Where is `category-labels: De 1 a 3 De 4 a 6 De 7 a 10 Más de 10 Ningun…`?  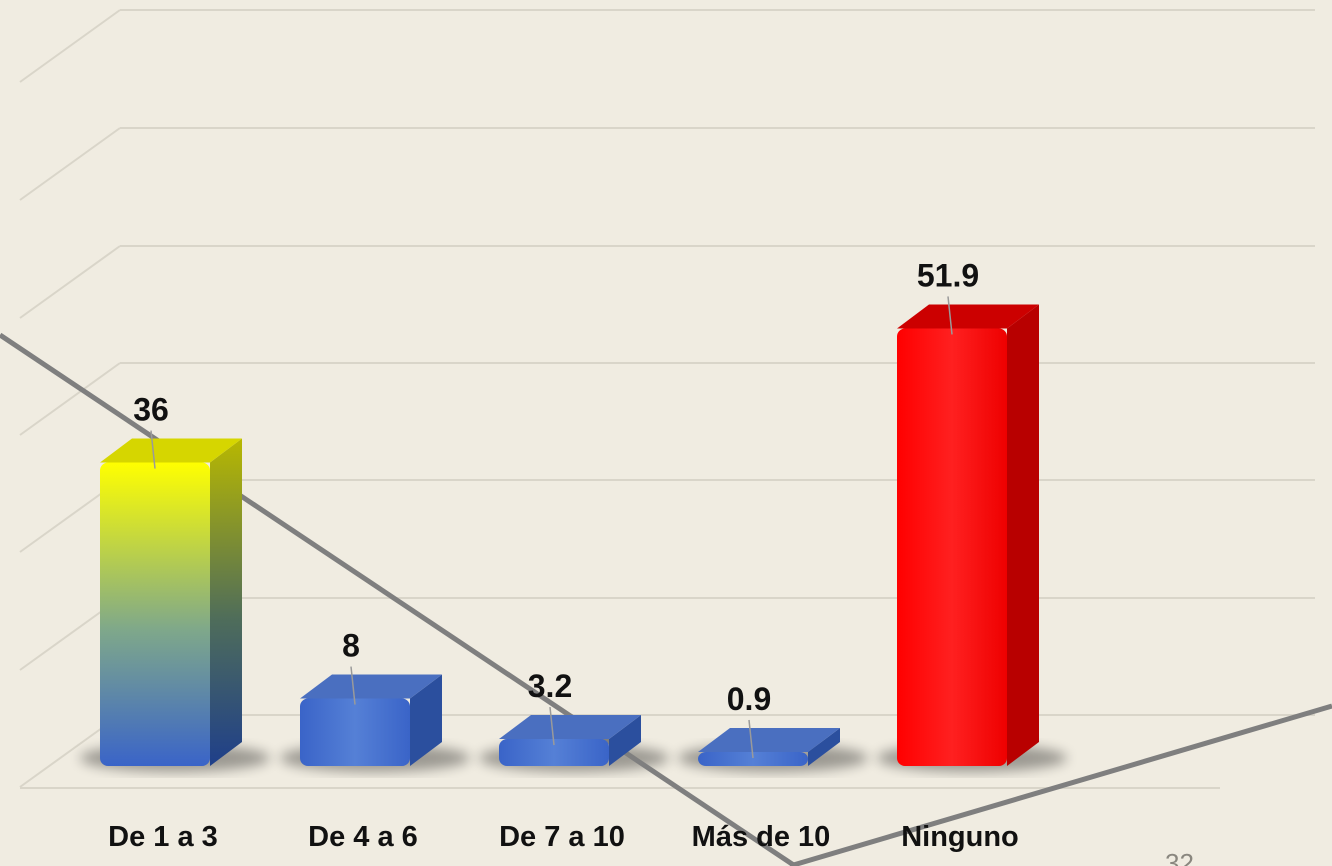
category-labels: De 1 a 3 De 4 a 6 De 7 a 10 Más de 10 Ningun… is located at coordinates (563, 837).